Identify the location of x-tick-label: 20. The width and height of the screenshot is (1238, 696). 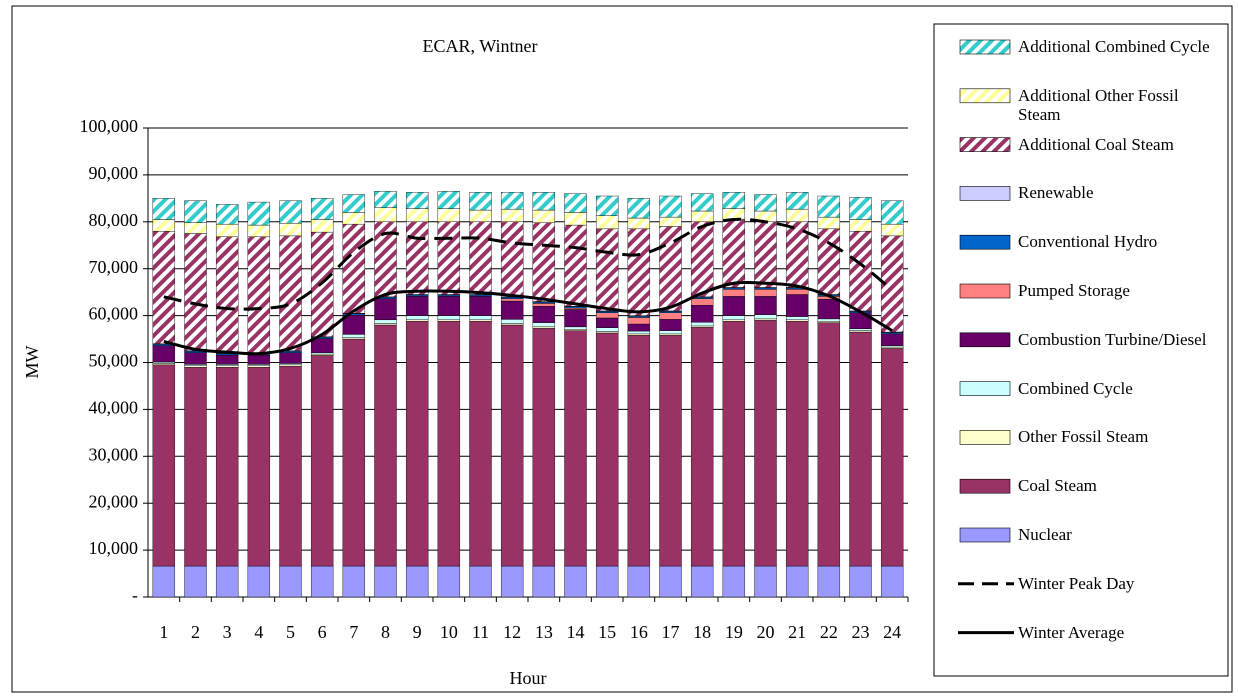
(766, 632).